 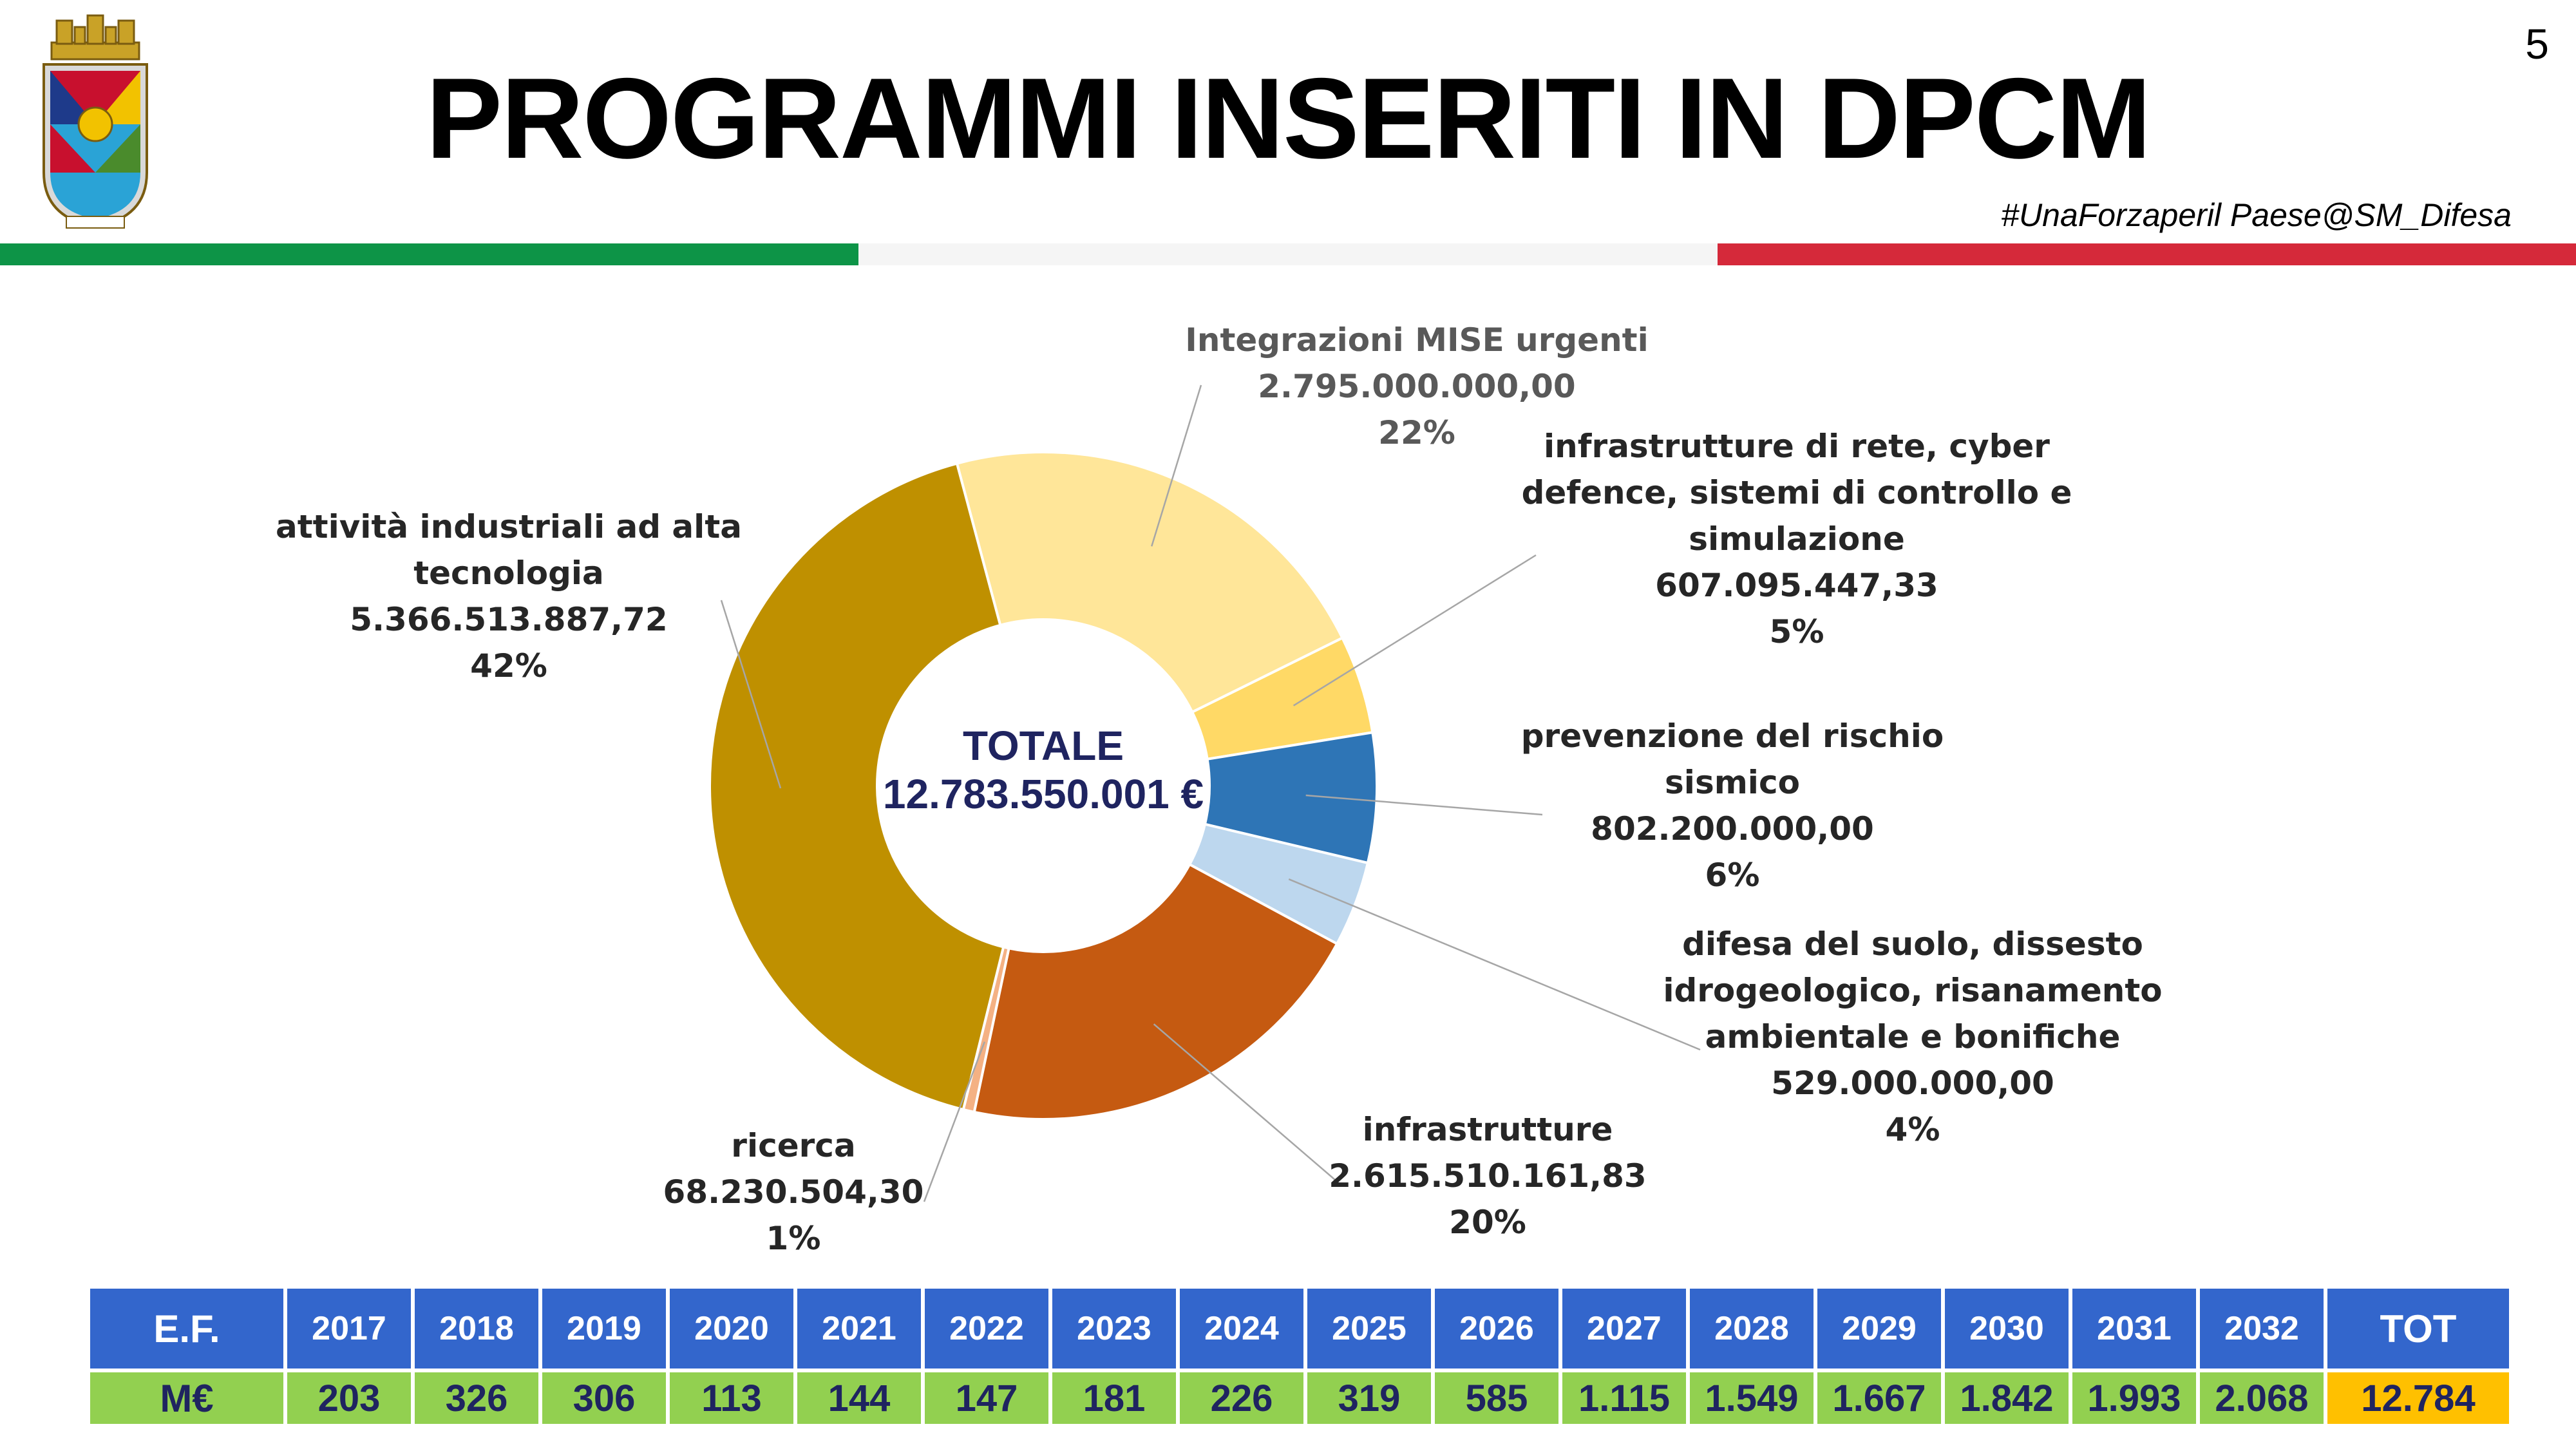 I want to click on table-year-cell: 2031, so click(x=2134, y=1329).